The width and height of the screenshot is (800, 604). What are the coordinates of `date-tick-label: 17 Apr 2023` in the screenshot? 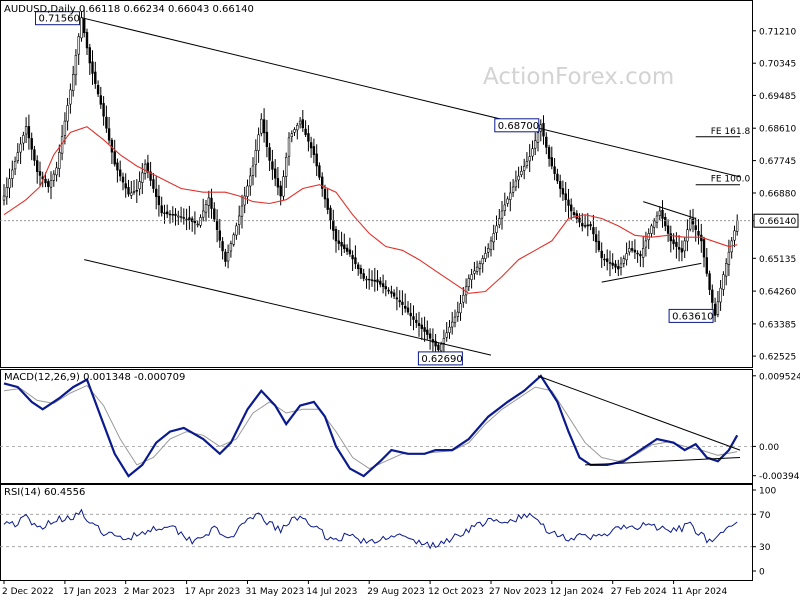 It's located at (213, 592).